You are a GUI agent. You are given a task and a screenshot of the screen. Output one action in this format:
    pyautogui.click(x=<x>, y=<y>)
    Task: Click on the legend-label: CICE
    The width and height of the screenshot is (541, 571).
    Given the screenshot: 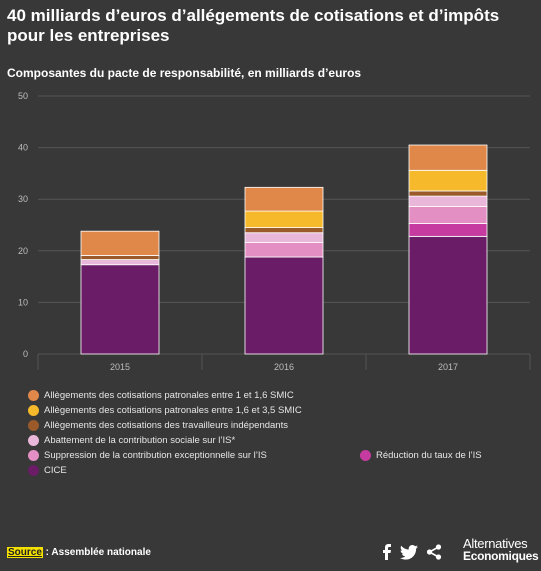 What is the action you would take?
    pyautogui.click(x=55, y=470)
    